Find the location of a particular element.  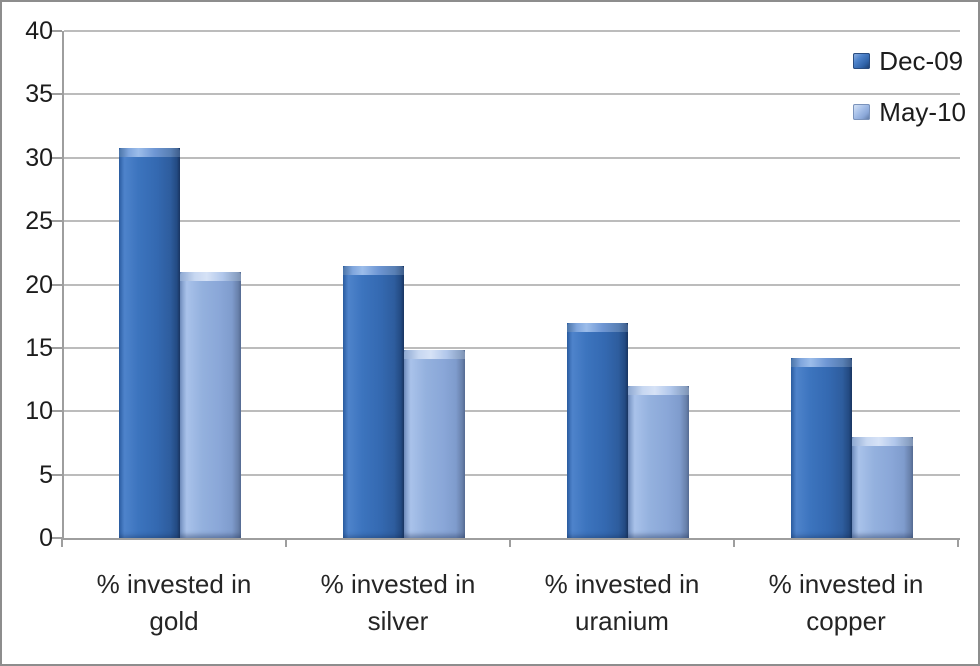

x-axis-category-label-text: % invested in silver is located at coordinates (398, 602).